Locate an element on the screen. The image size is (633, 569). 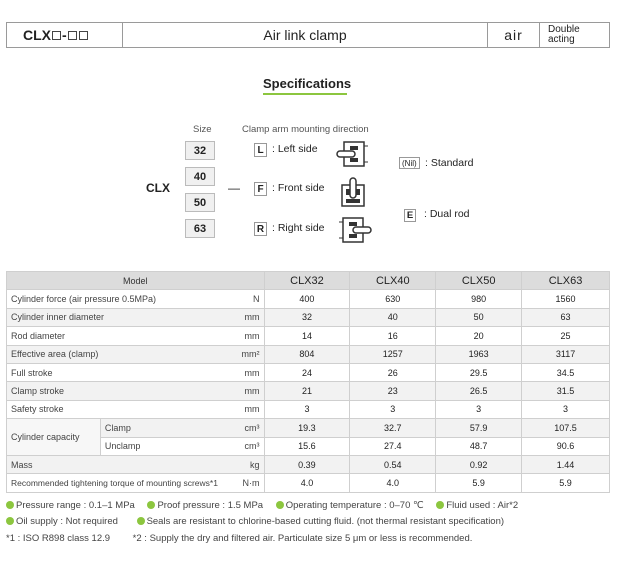
model-code-cell: CLX - is located at coordinates (65, 35).